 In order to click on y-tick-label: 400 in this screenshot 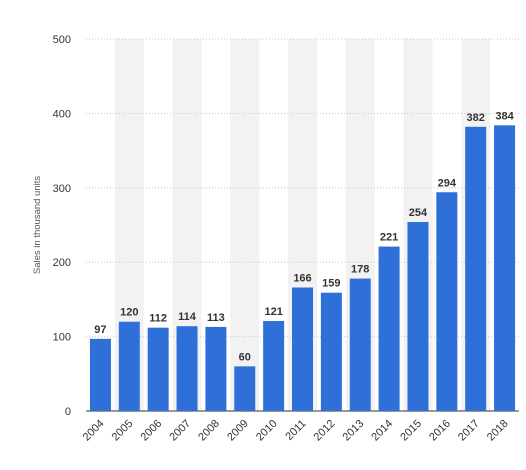, I will do `click(62, 114)`.